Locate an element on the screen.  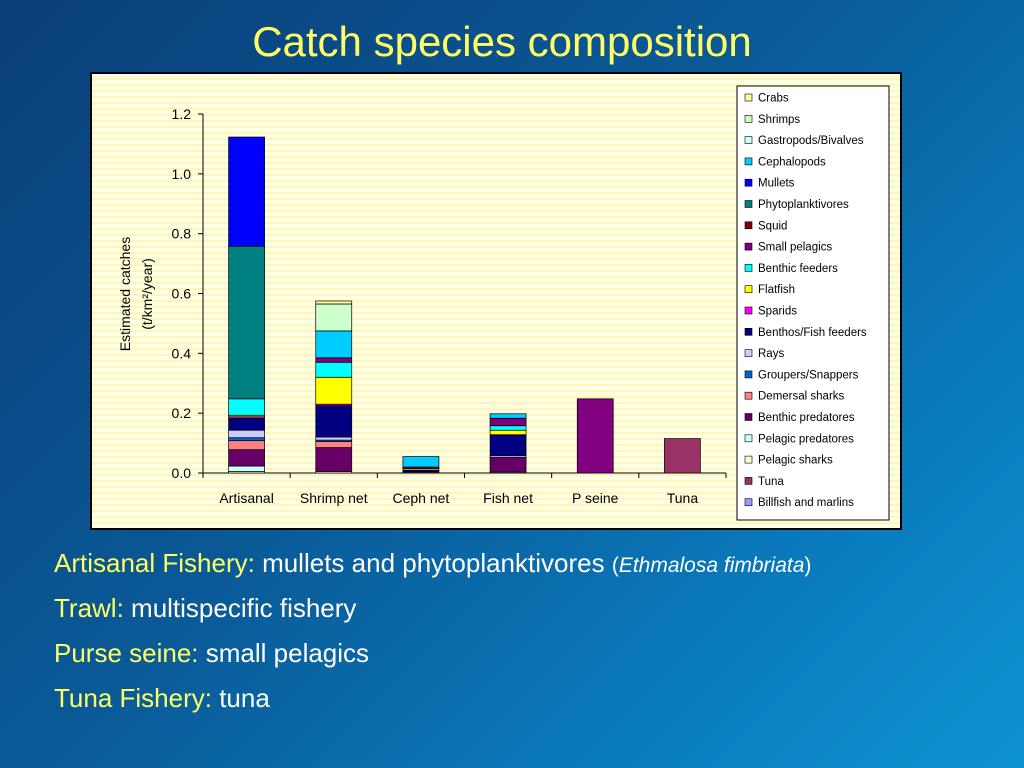
bullet-purse-seine: Purse seine: small pelagics is located at coordinates (534, 653).